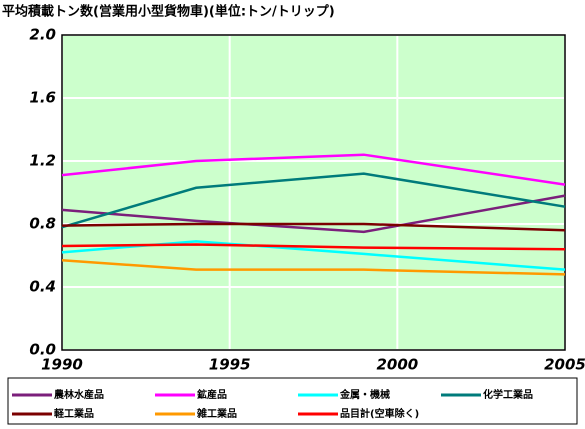 The image size is (585, 429). I want to click on legend-label: 品目計(空車除く), so click(379, 413).